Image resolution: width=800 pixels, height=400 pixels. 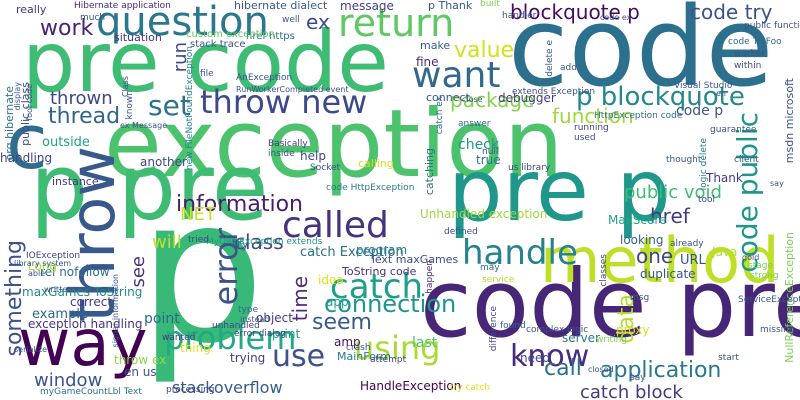 What do you see at coordinates (755, 42) in the screenshot?
I see `word: code TryFoo` at bounding box center [755, 42].